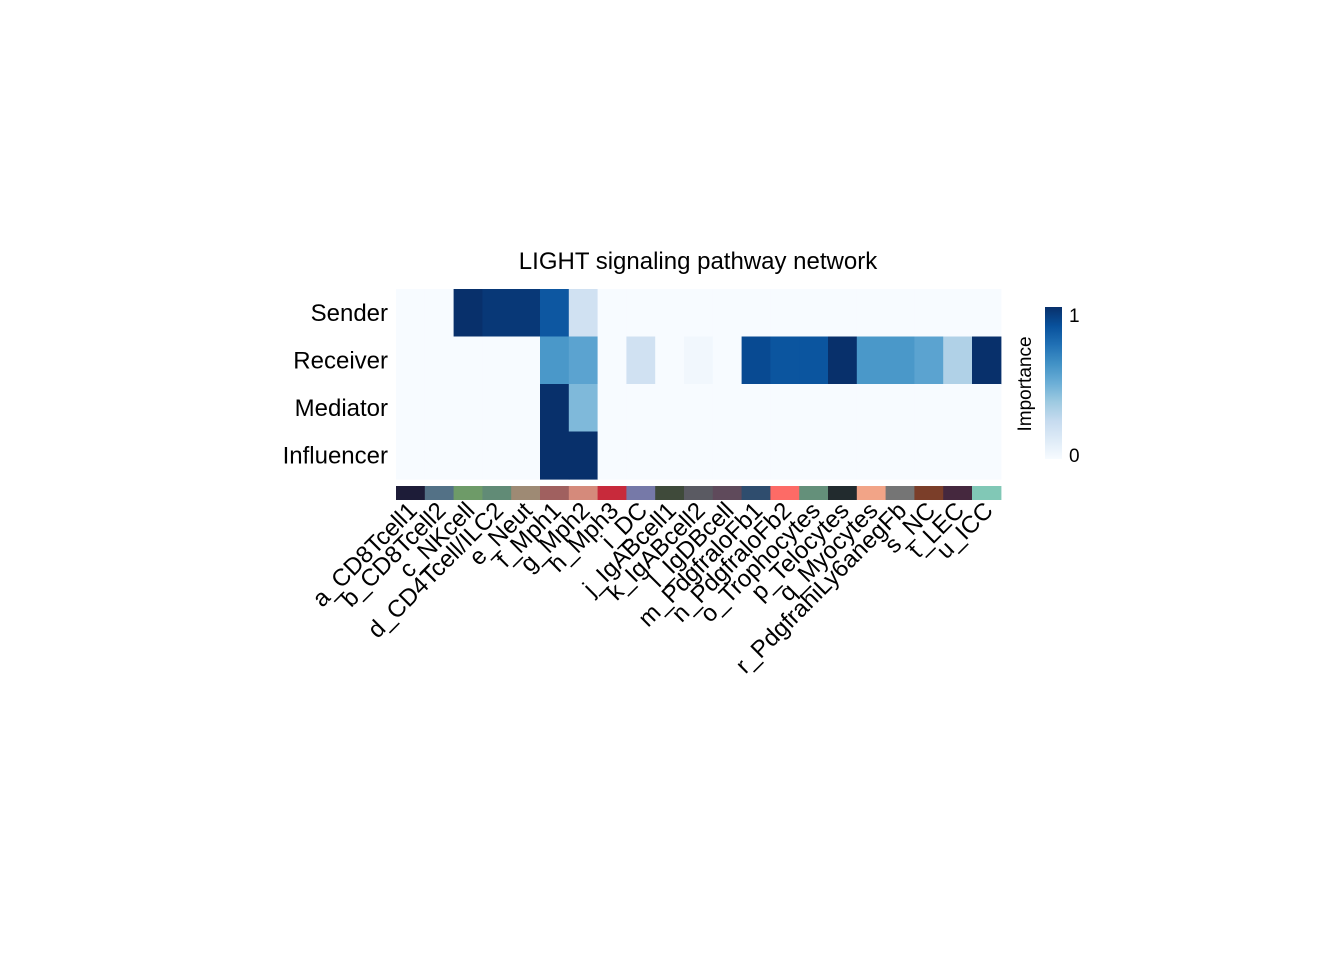  Describe the element at coordinates (341, 408) in the screenshot. I see `row-label: Mediator` at that location.